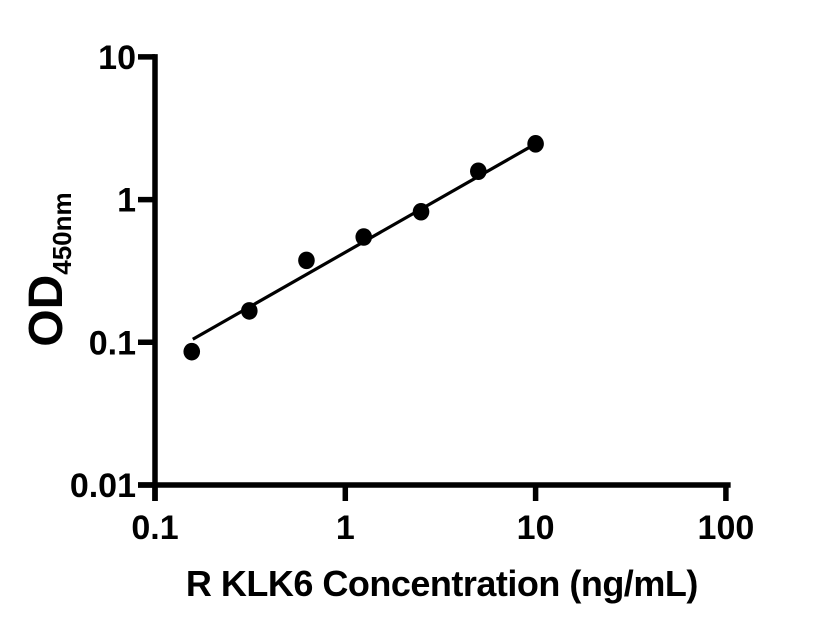  Describe the element at coordinates (726, 528) in the screenshot. I see `x-tick-label-100: 100` at that location.